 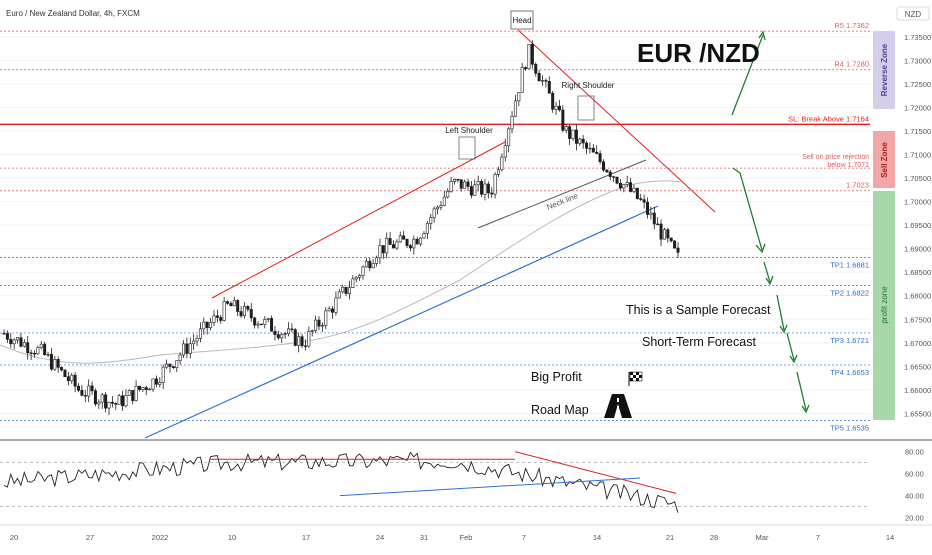 I want to click on time-tick-label: 10, so click(x=232, y=537).